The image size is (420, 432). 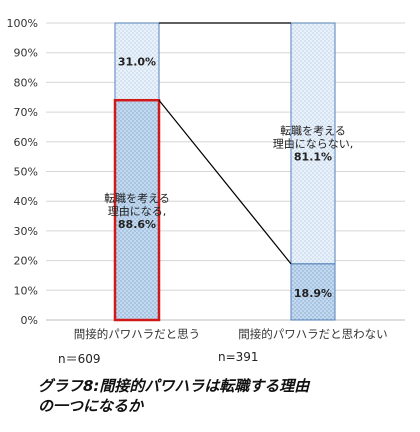 What do you see at coordinates (223, 396) in the screenshot?
I see `chart-caption: グラフ8:間接的パワハラは転職する理由 の一つになるか` at bounding box center [223, 396].